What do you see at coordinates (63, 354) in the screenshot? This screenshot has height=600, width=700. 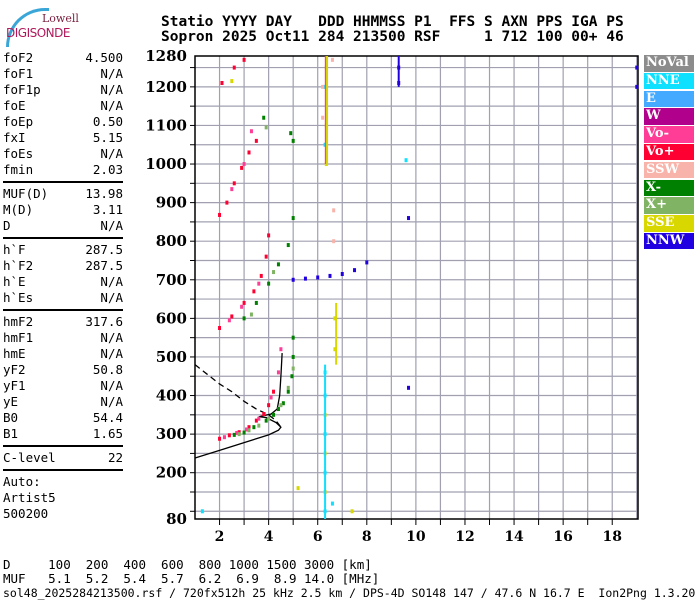 I see `param-row: hmE N/A` at bounding box center [63, 354].